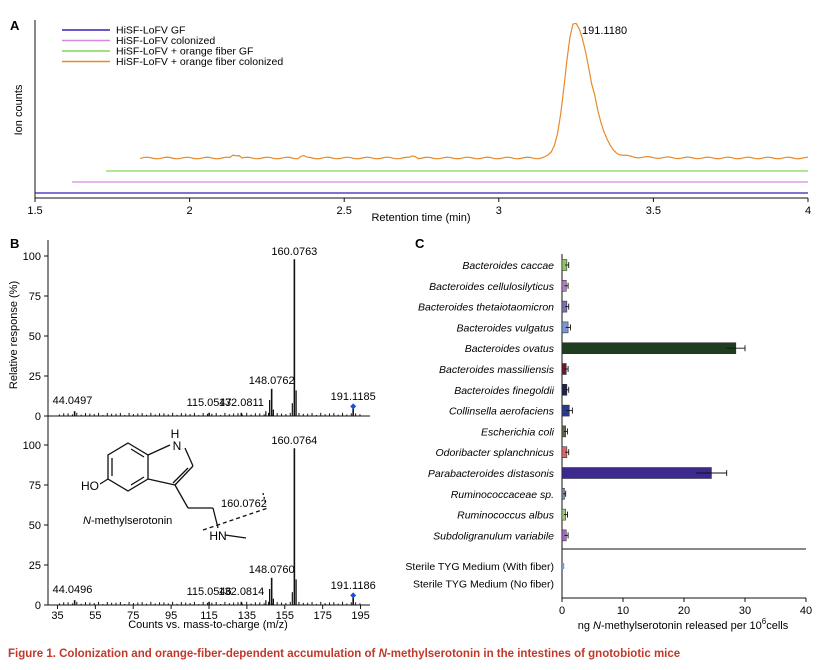 Image resolution: width=824 pixels, height=670 pixels. I want to click on panel-b-x-ticks: 35 55 75 95 115 135 155 175 195, so click(210, 613).